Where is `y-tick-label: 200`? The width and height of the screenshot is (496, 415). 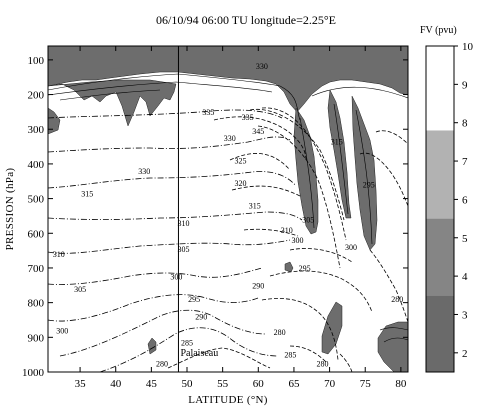
y-tick-label: 200 is located at coordinates (36, 96).